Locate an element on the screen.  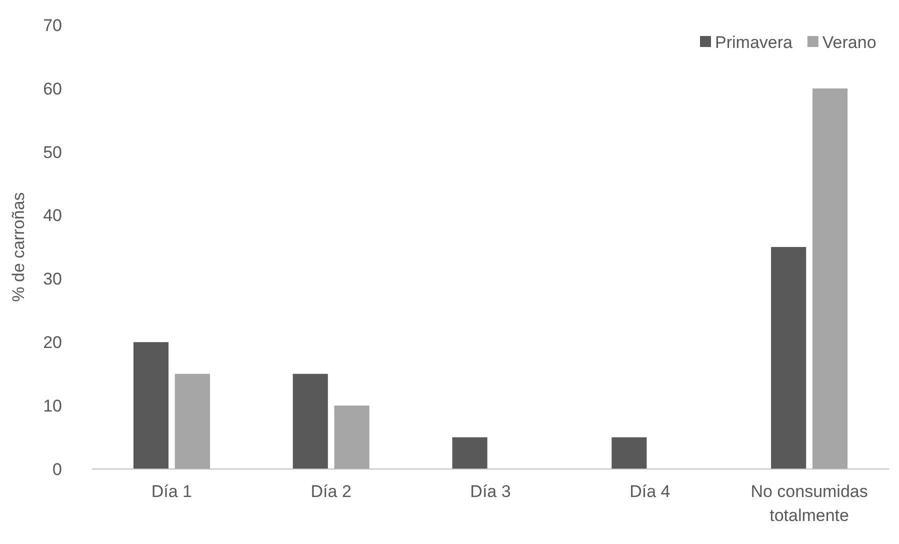
x-tick-label: Día 1 is located at coordinates (171, 491).